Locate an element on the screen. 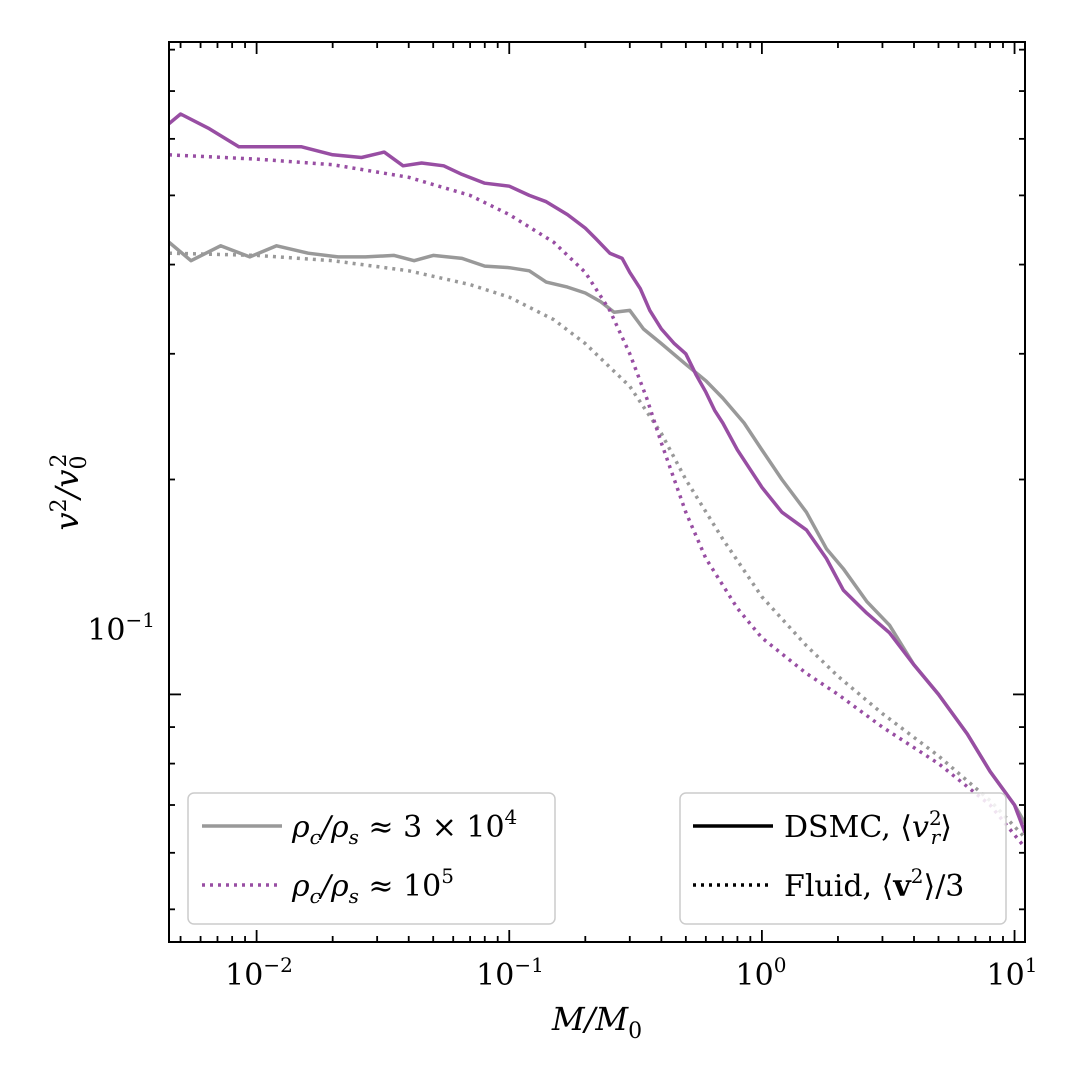  y-axis-label: v2/v02 is located at coordinates (69, 492).